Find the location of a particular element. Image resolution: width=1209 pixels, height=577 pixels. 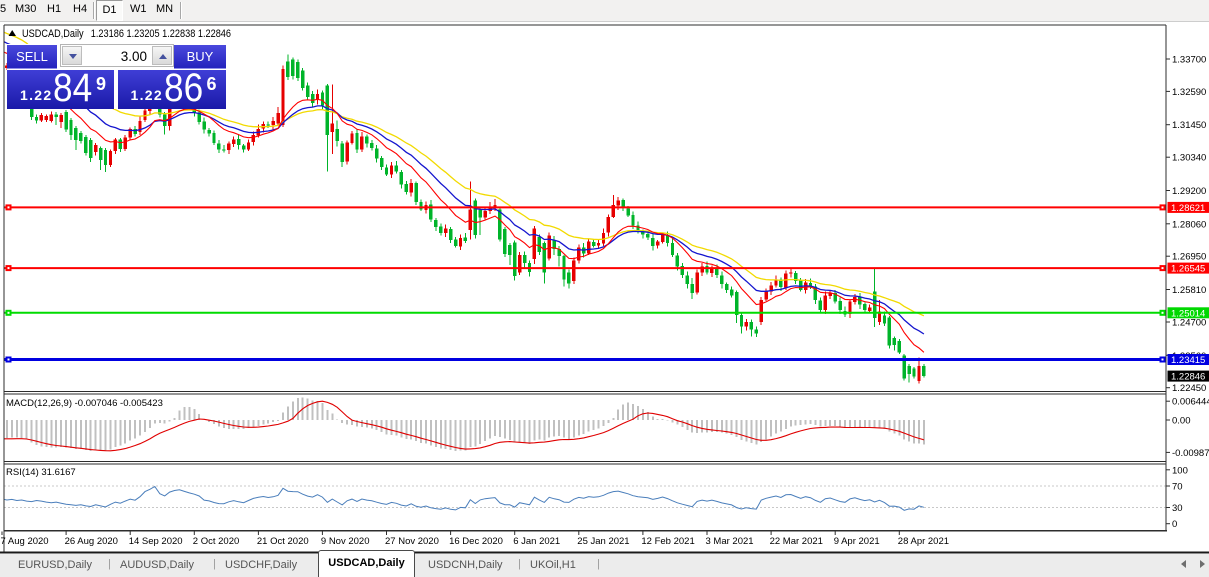

svg-text: 1.25810 is located at coordinates (1189, 290).